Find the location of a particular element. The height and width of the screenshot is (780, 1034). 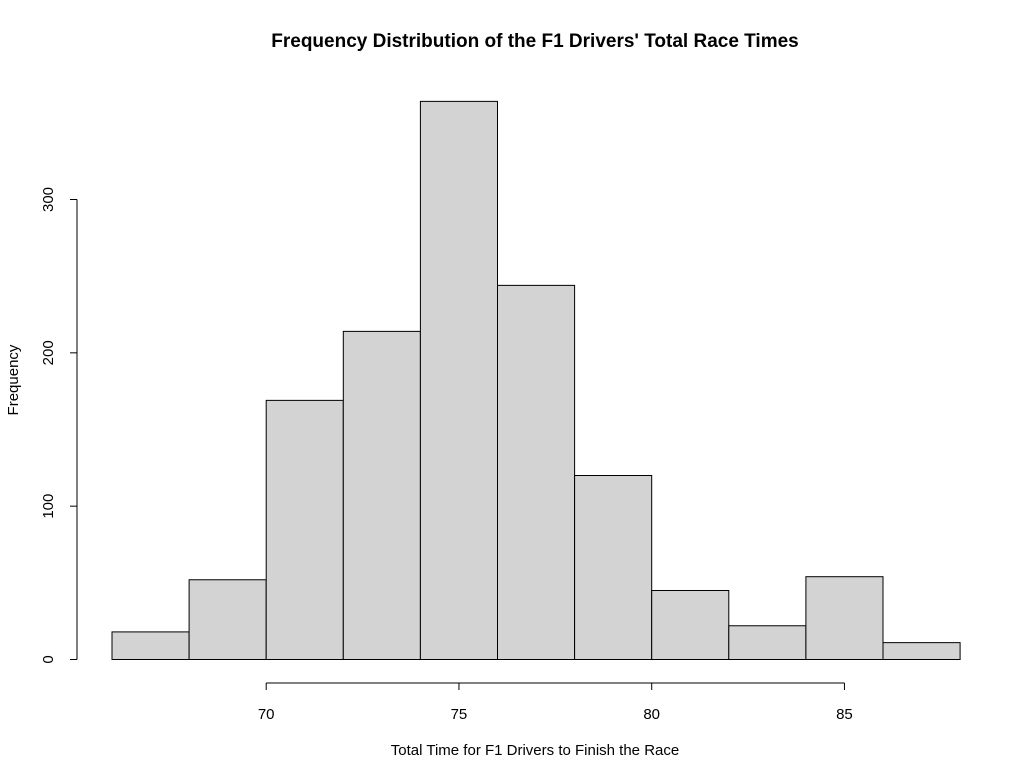

y-tick-label-0: 0 is located at coordinates (48, 659).